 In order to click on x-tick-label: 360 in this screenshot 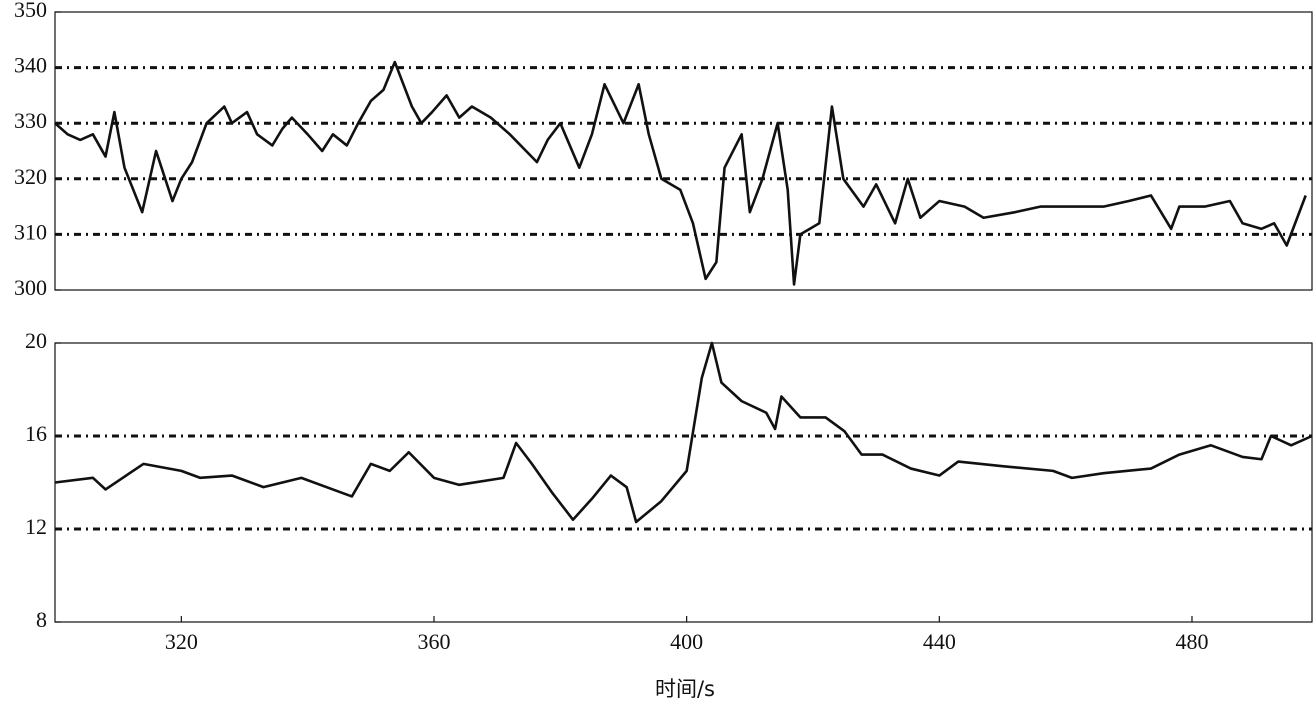, I will do `click(433, 641)`.